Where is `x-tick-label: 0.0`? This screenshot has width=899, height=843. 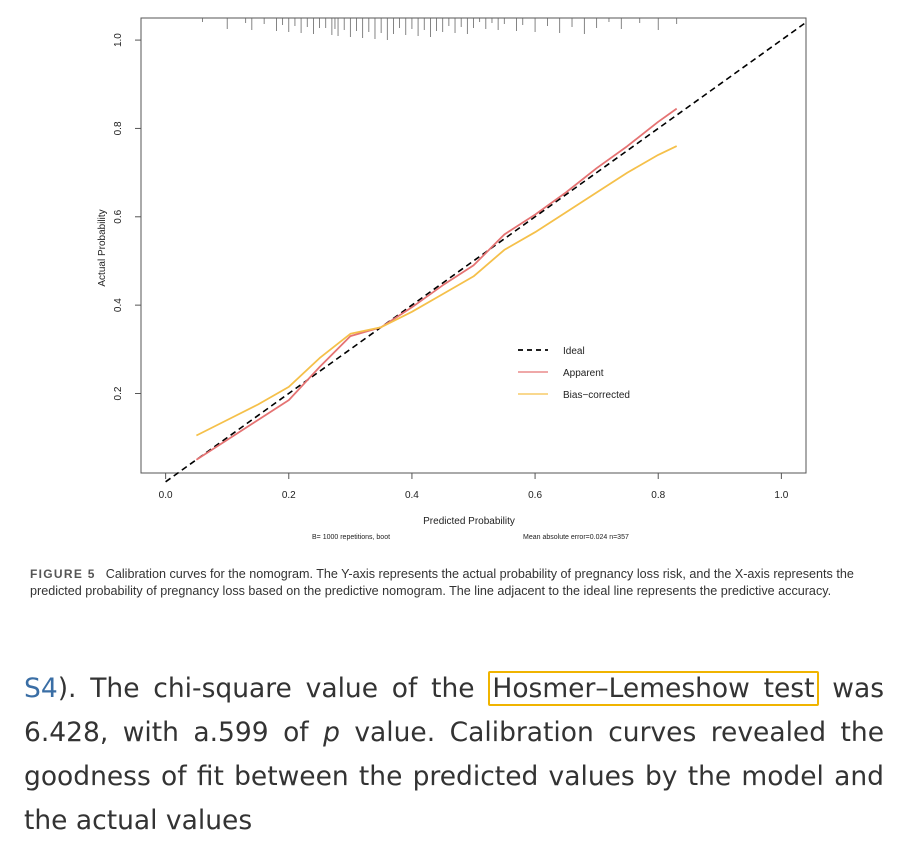 x-tick-label: 0.0 is located at coordinates (166, 495).